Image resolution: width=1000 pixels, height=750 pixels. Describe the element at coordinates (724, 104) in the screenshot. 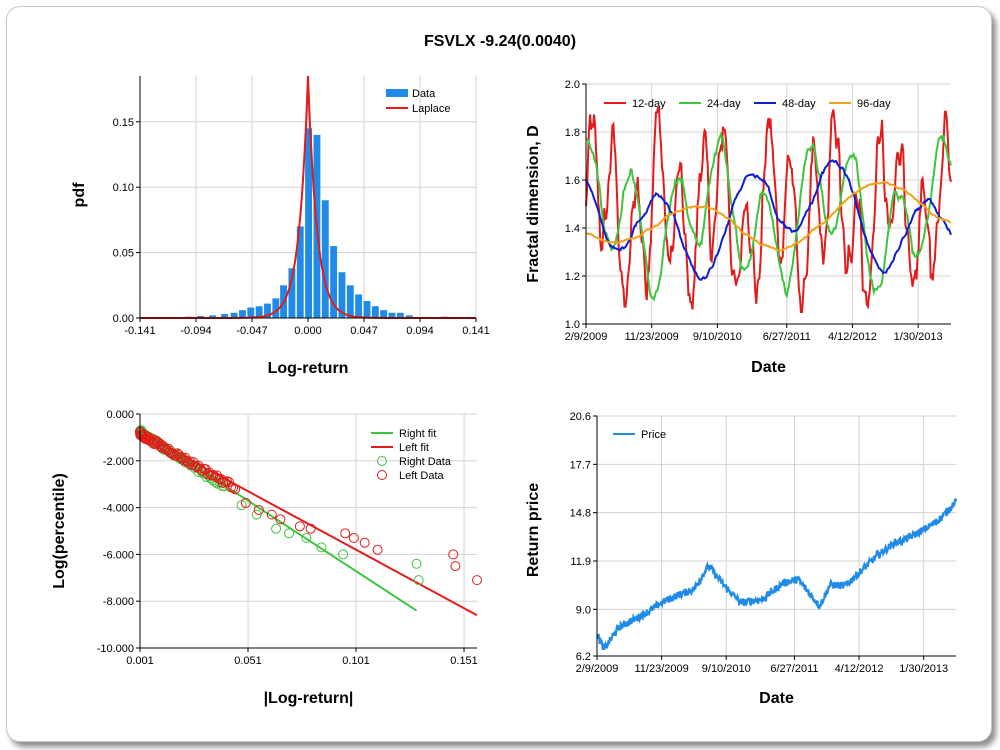

I see `legend-24-day-label: 24-day` at that location.